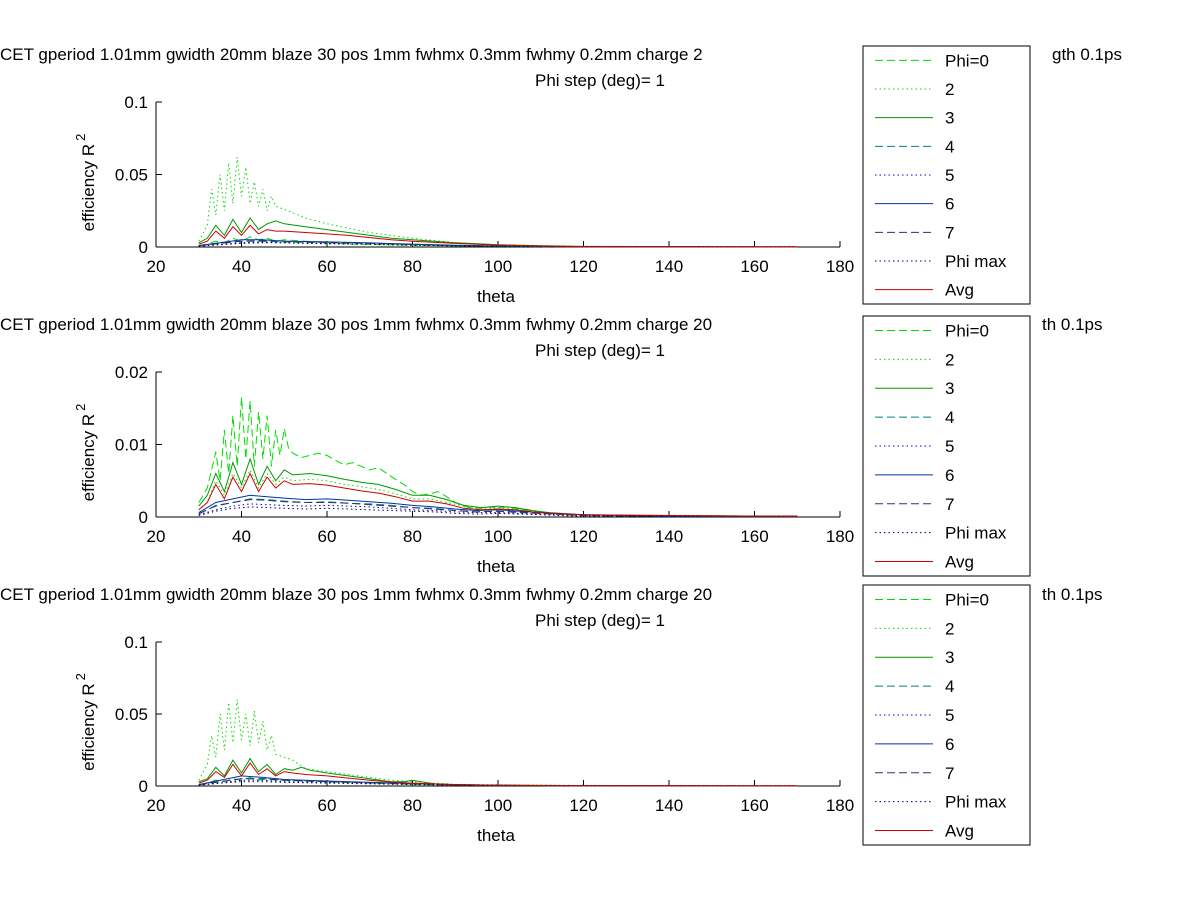  Describe the element at coordinates (840, 536) in the screenshot. I see `x-tick-label: 180` at that location.